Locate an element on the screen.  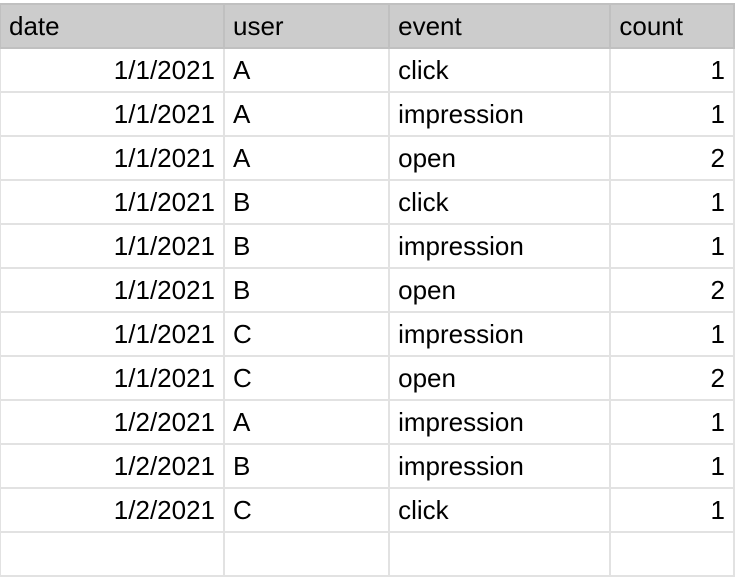
header-cell-count: count is located at coordinates (672, 26).